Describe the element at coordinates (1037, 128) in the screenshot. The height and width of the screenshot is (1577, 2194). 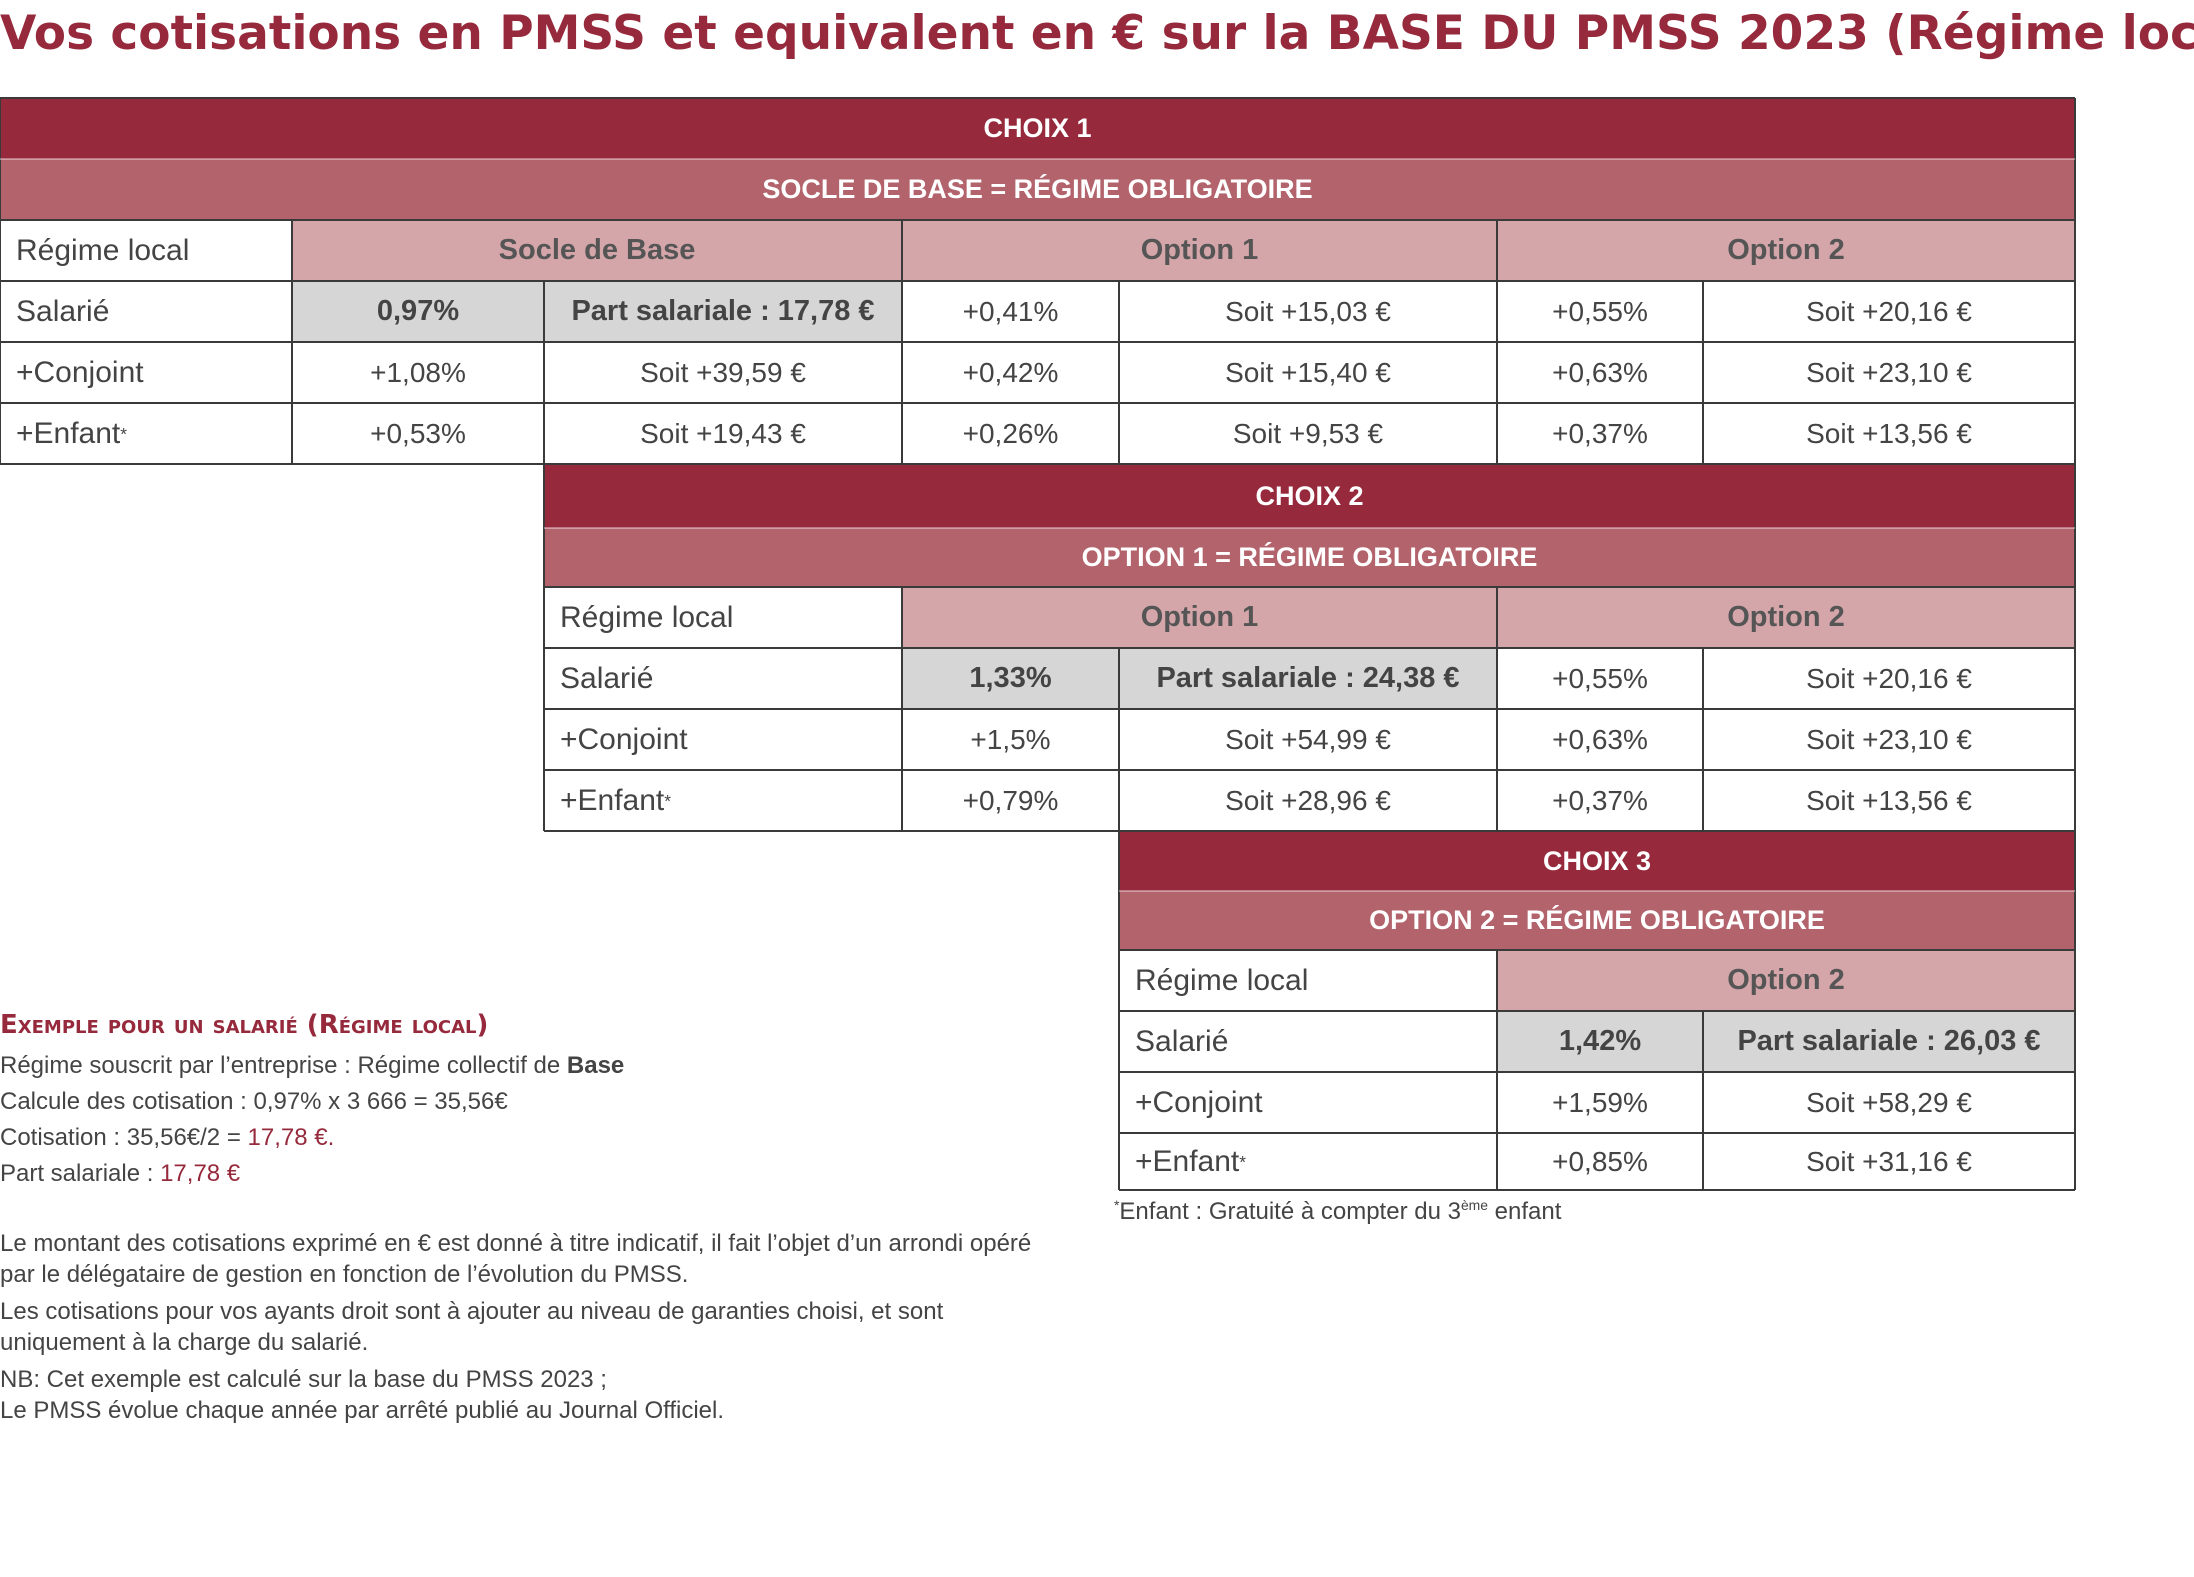
I see `choix-1-header: CHOIX 1` at that location.